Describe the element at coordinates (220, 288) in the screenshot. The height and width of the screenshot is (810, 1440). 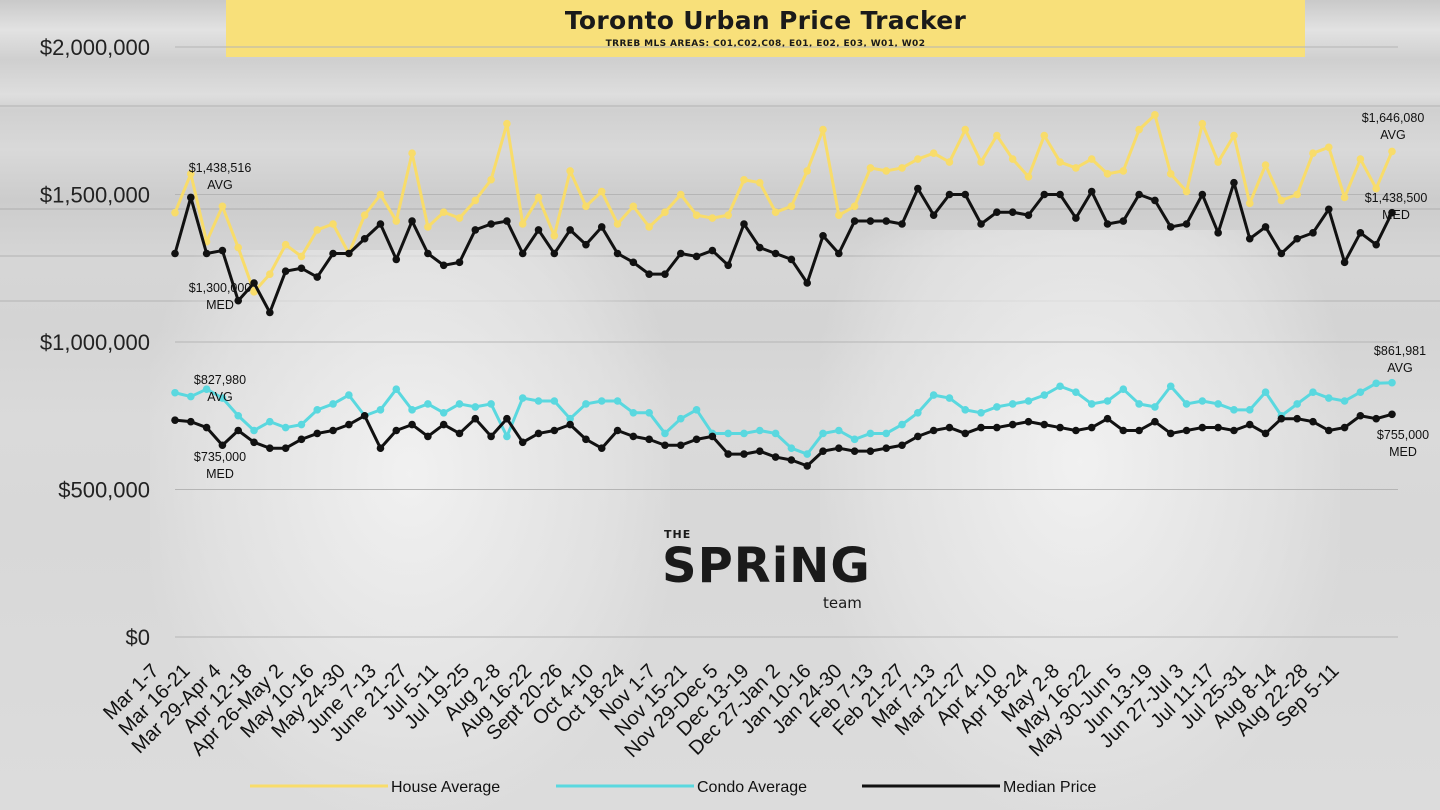
I see `annotation-value: $1,300,000` at that location.